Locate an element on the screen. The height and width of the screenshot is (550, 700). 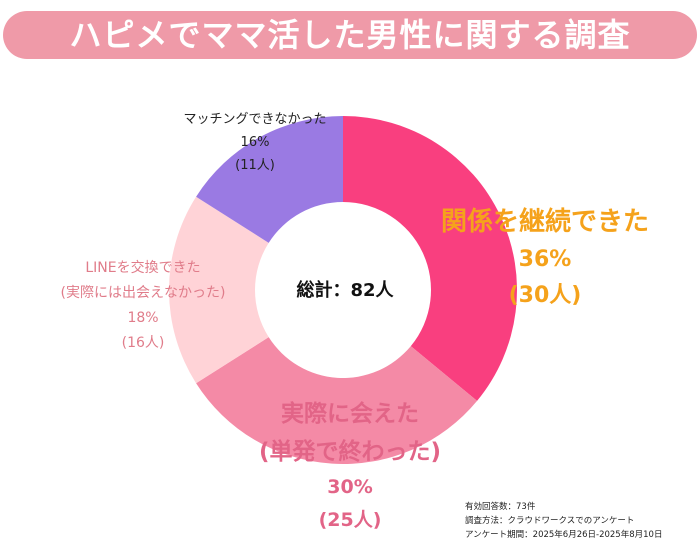
slice-label-continue-percent: 36% is located at coordinates (545, 259).